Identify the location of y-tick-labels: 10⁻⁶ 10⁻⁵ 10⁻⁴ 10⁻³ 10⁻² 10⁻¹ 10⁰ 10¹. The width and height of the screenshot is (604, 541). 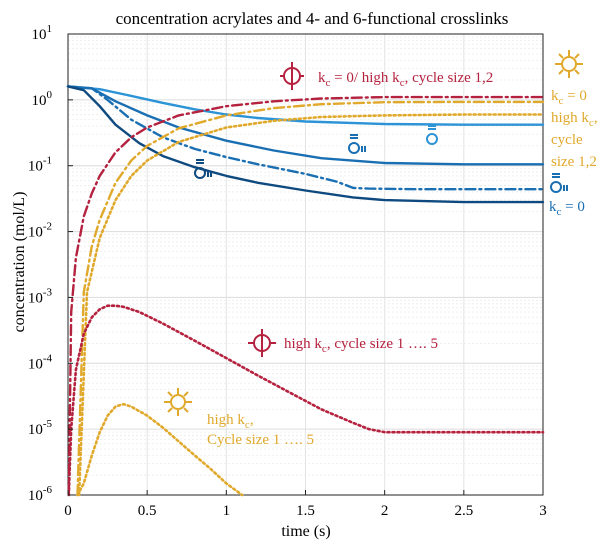
(50, 263).